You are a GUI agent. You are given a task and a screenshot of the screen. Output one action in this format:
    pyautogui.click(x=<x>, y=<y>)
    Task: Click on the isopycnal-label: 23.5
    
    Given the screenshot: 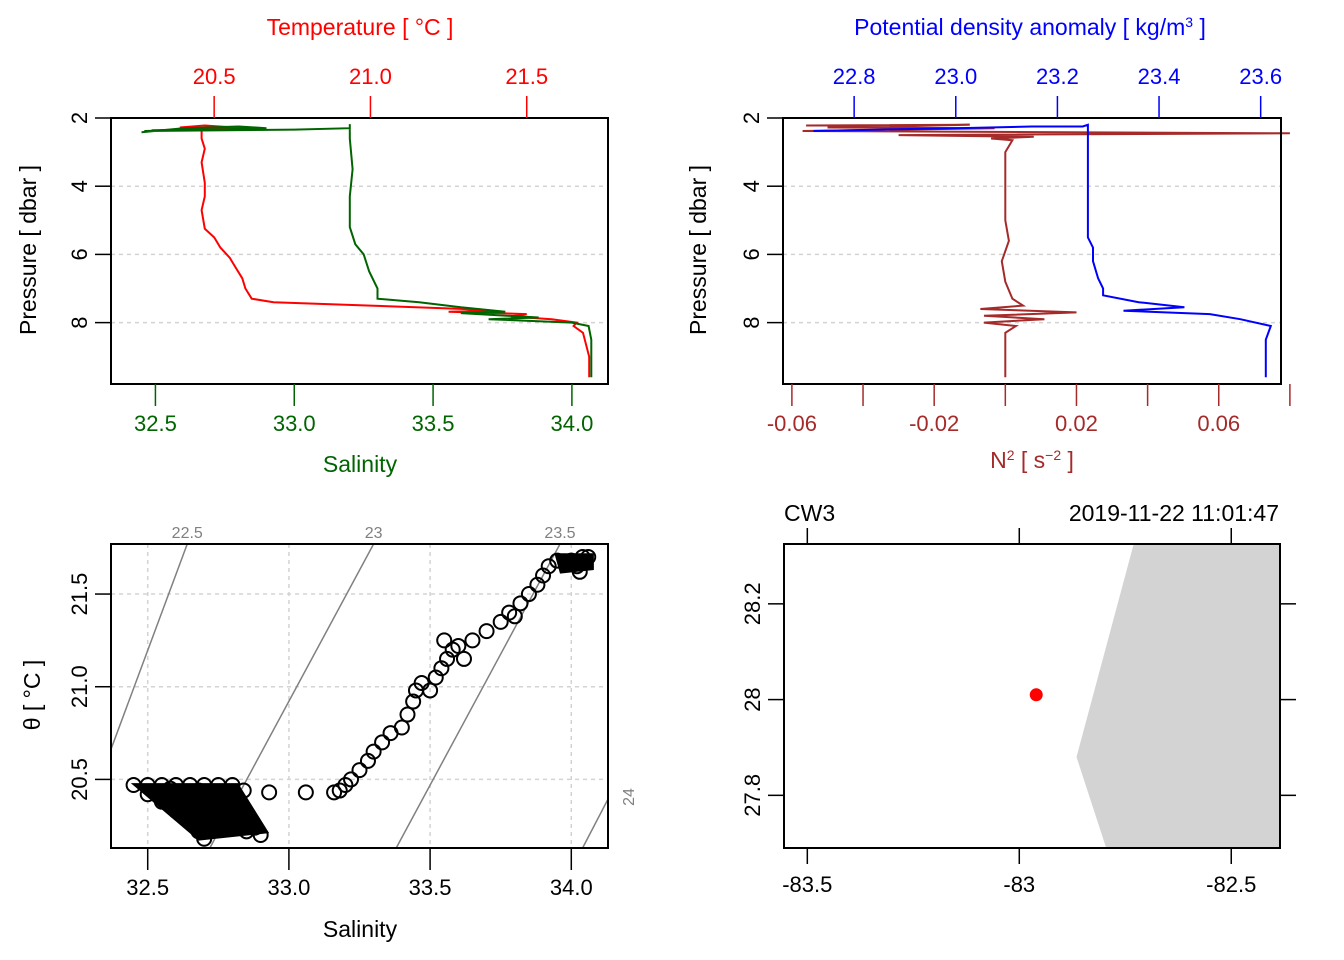 What is the action you would take?
    pyautogui.click(x=559, y=533)
    